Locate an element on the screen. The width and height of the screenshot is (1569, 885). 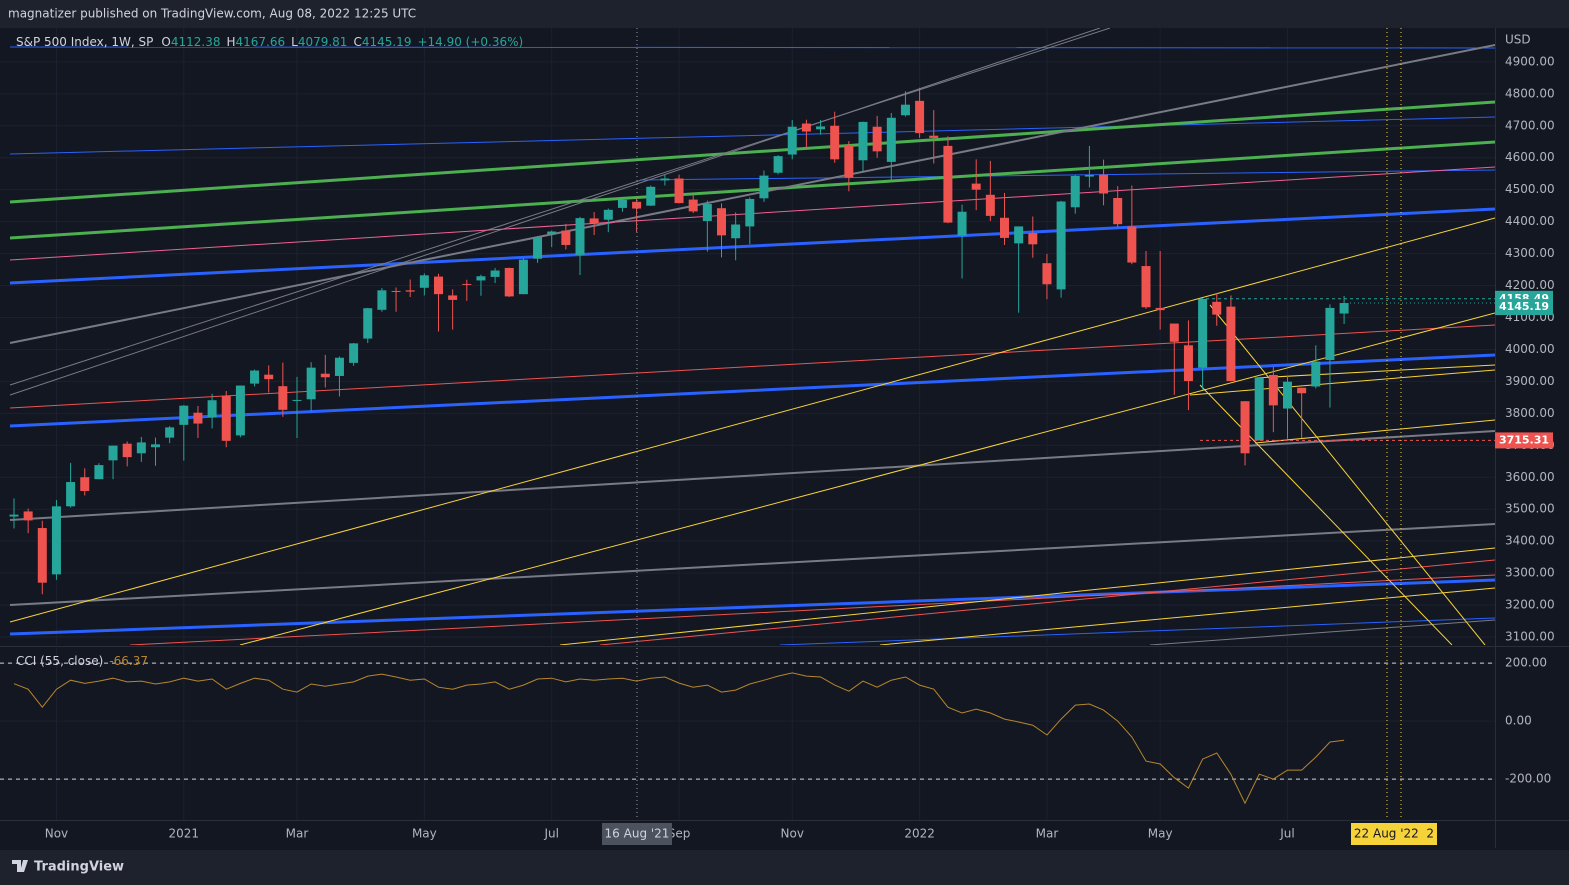
y-tick-label: 4000.00 is located at coordinates (1530, 349).